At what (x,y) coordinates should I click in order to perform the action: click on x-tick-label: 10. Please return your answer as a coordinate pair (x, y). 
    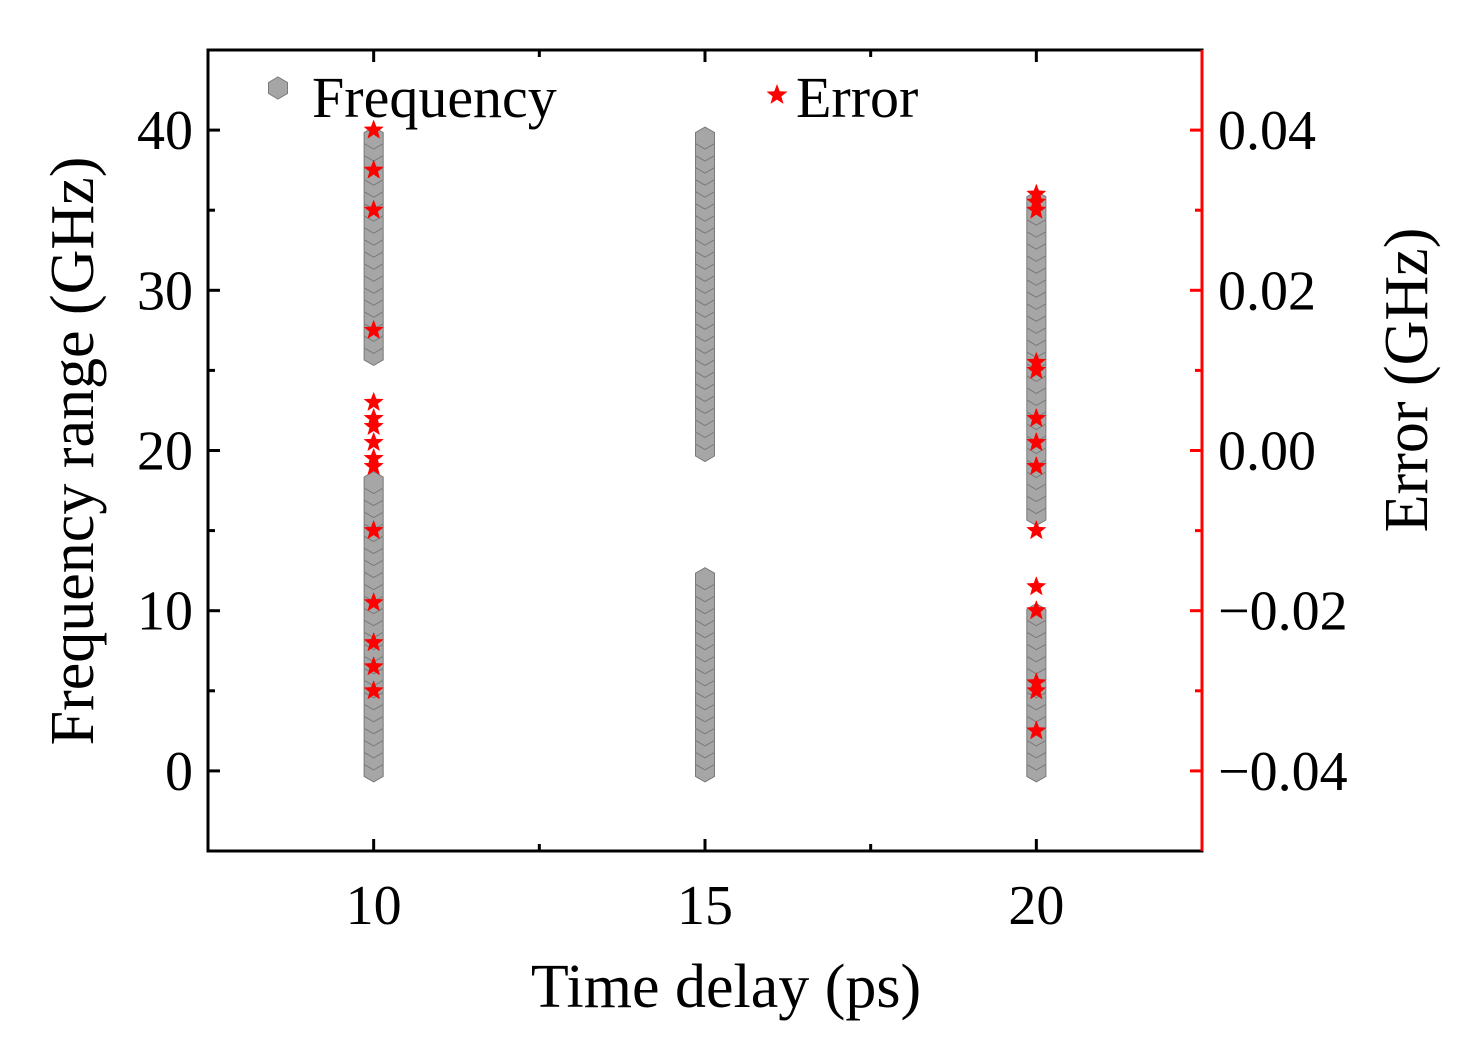
    Looking at the image, I should click on (374, 906).